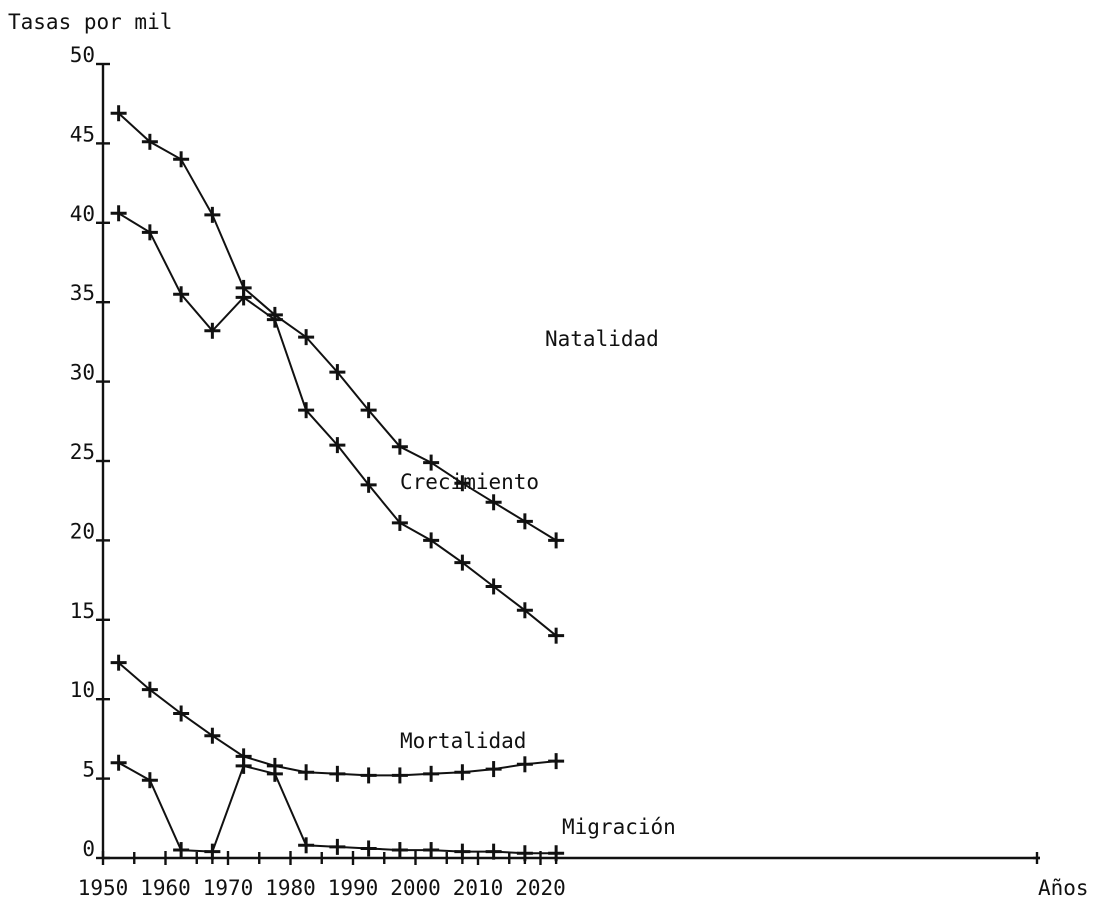 This screenshot has width=1101, height=916. Describe the element at coordinates (103, 888) in the screenshot. I see `x-tick-label: 1950` at that location.